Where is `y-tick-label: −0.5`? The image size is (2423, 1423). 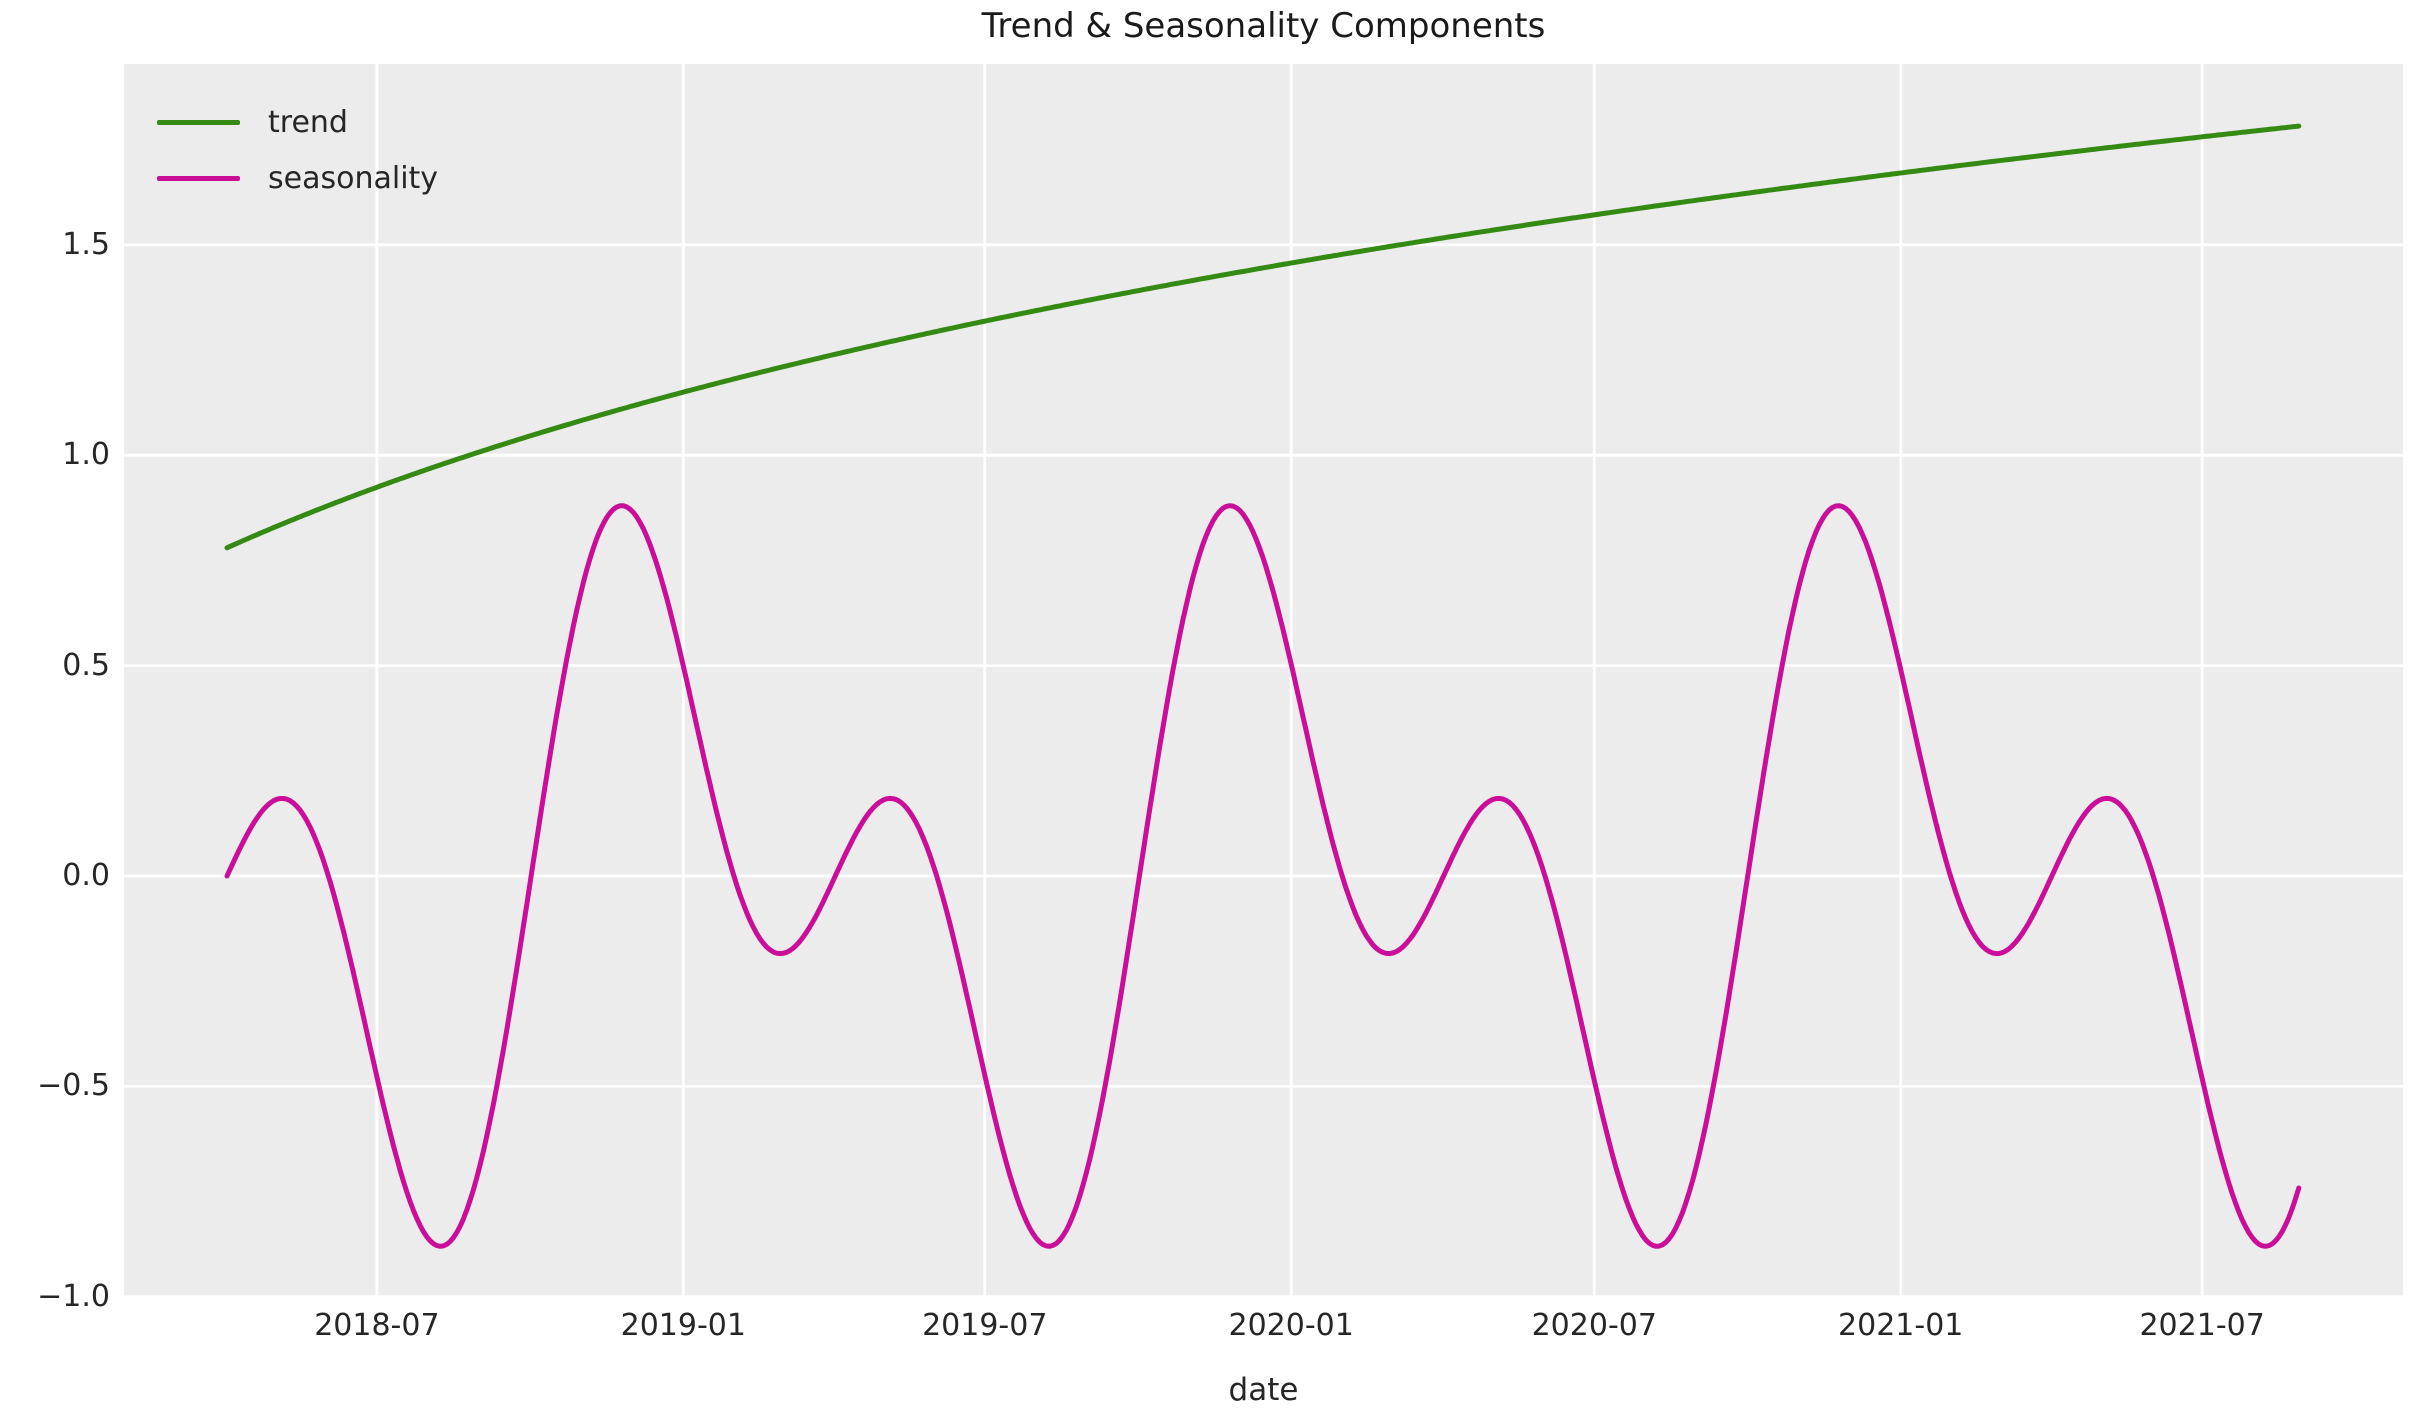 y-tick-label: −0.5 is located at coordinates (73, 1086).